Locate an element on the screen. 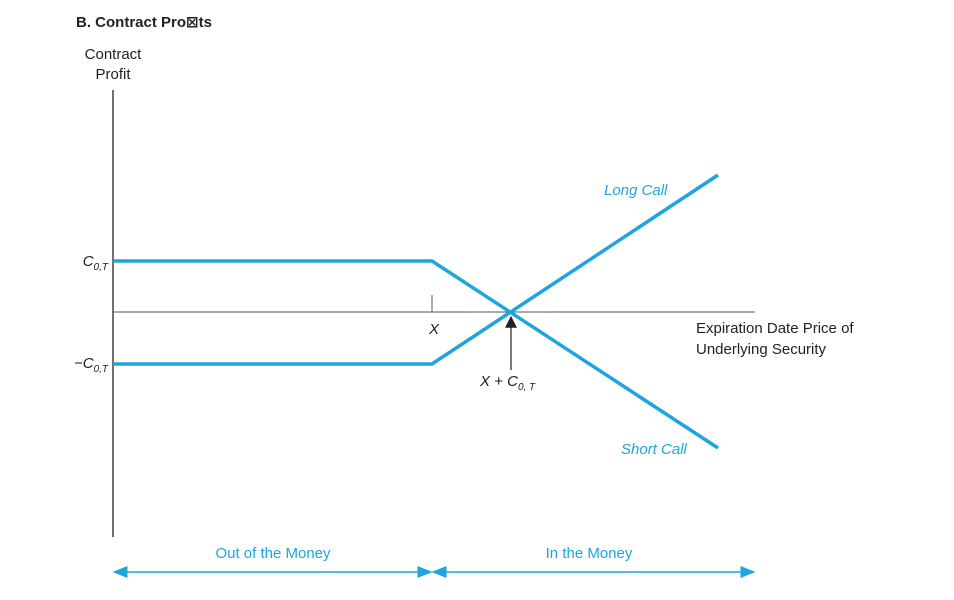  premium-label: C0,T is located at coordinates (96, 263).